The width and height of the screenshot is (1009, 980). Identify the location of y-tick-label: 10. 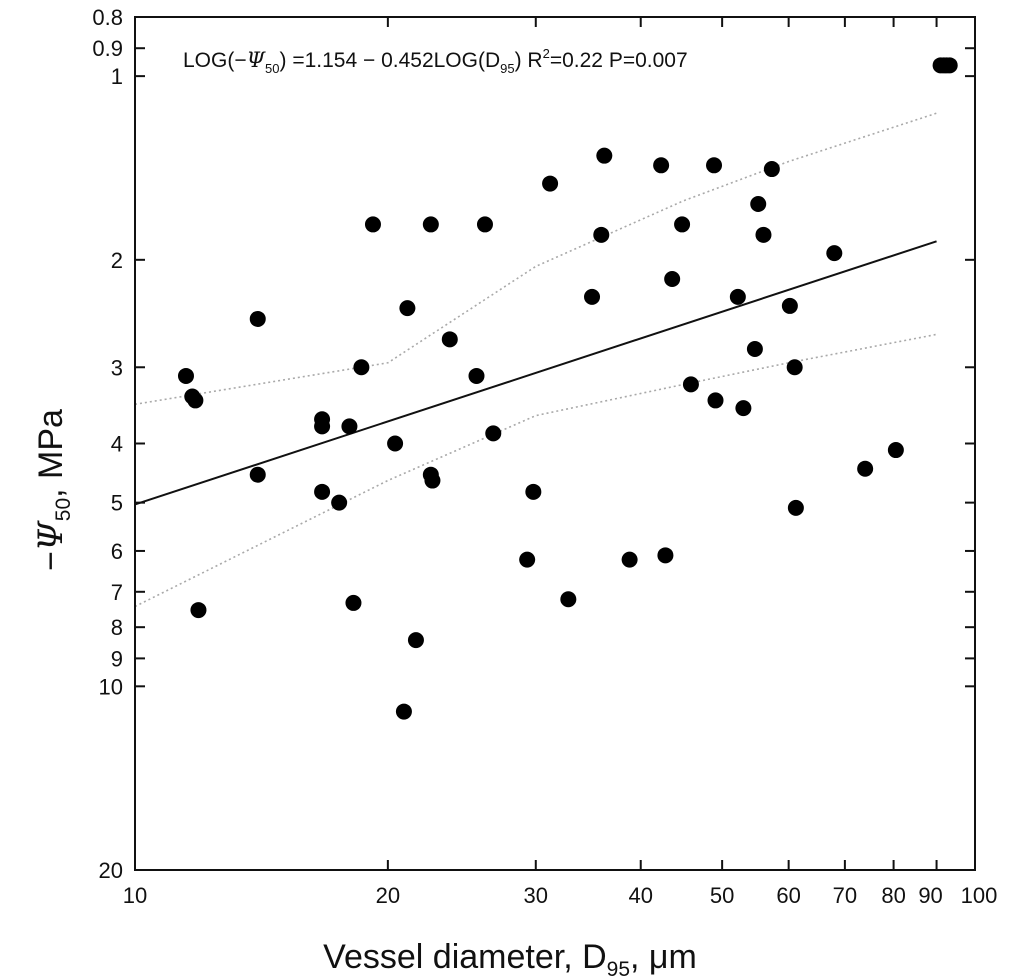
(111, 686).